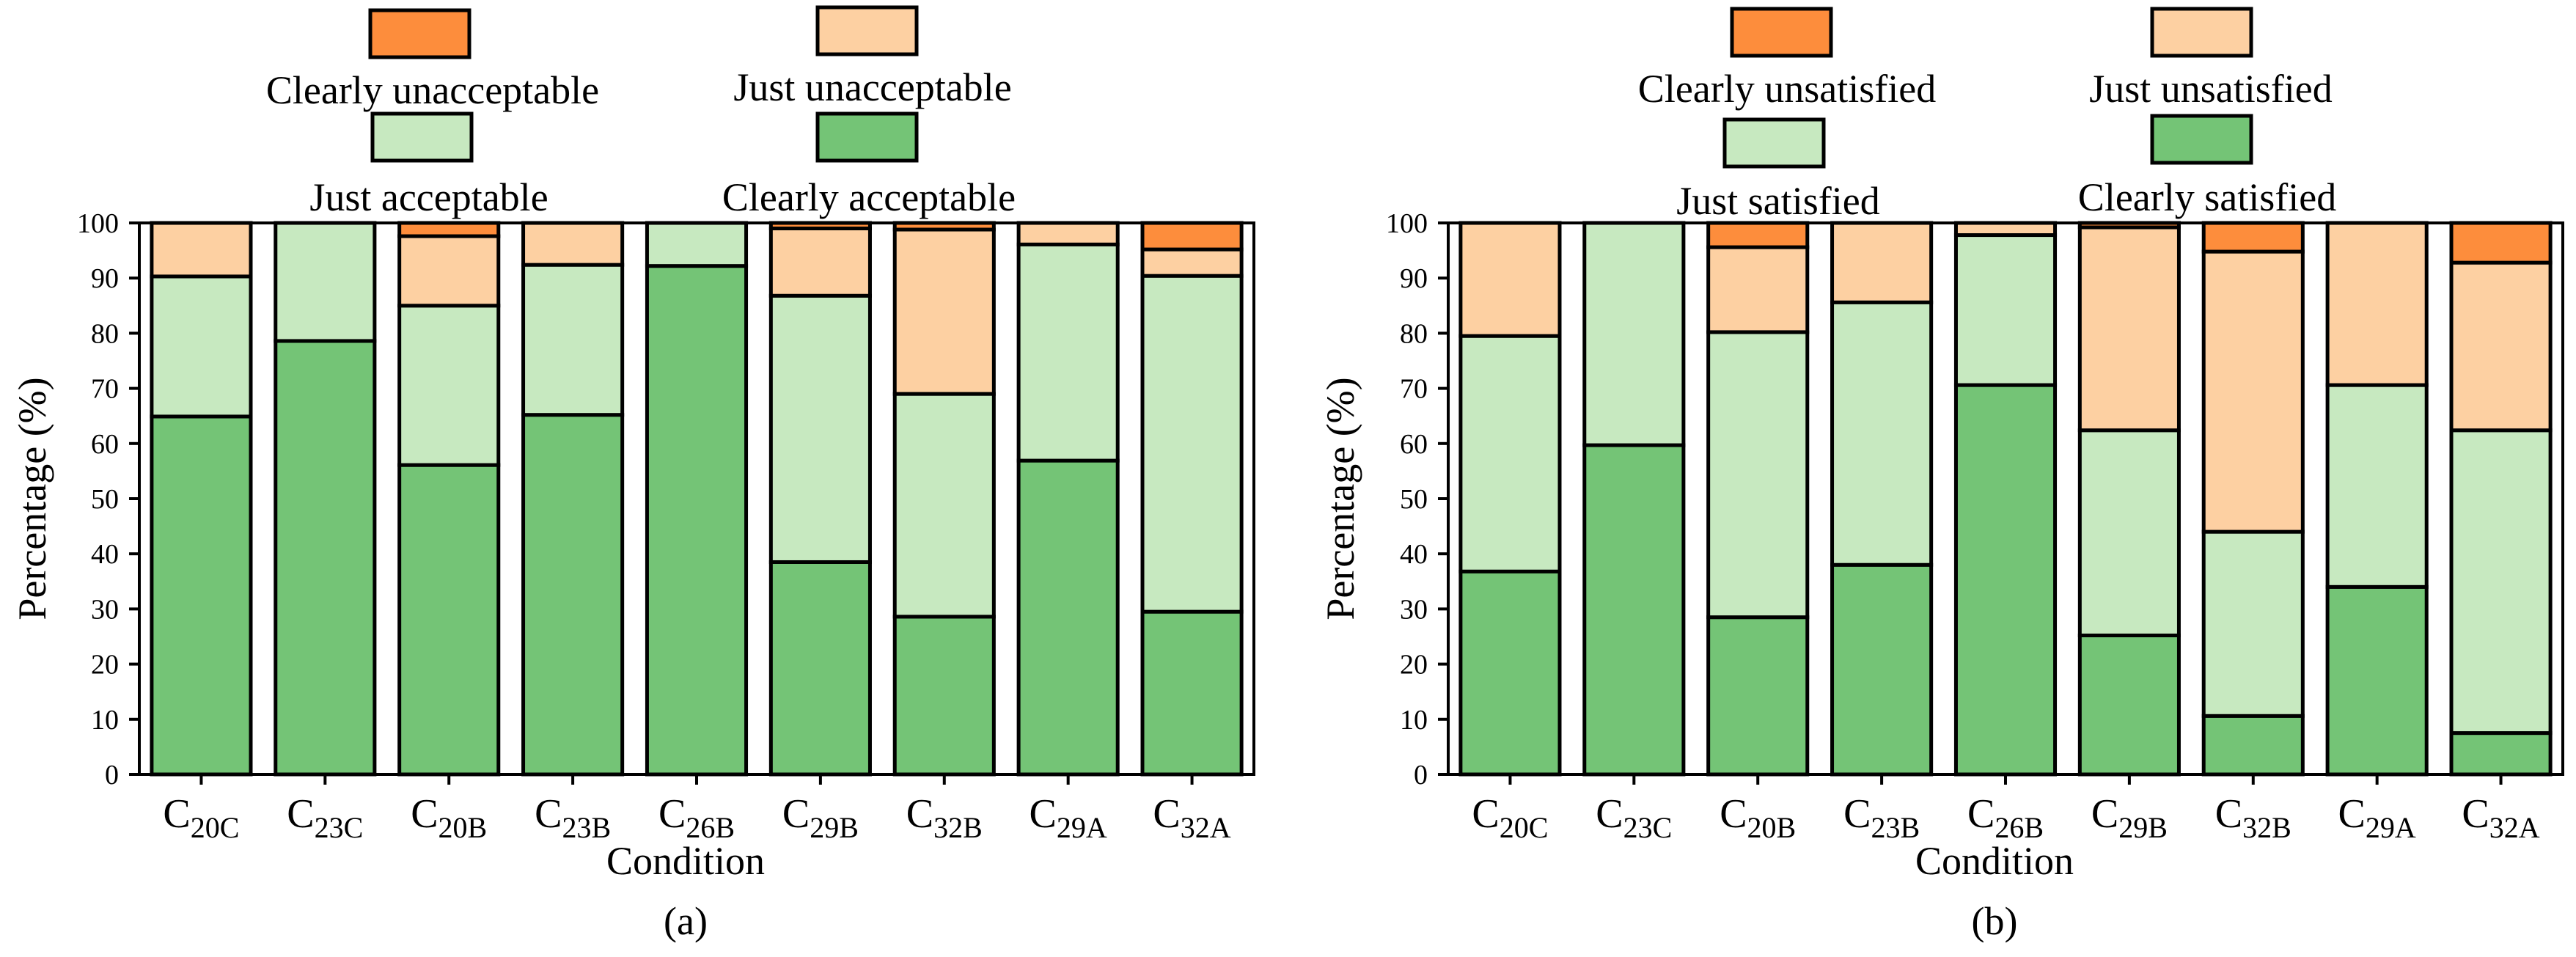 This screenshot has height=957, width=2576. What do you see at coordinates (1778, 170) in the screenshot?
I see `legend-item: Just satisfied` at bounding box center [1778, 170].